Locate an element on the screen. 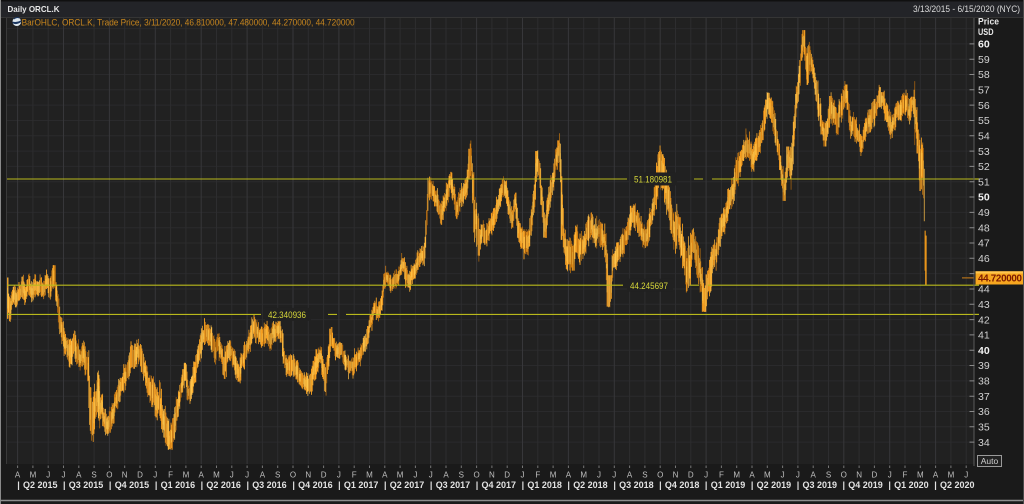 The image size is (1024, 504). svg-text: 34 is located at coordinates (984, 443).